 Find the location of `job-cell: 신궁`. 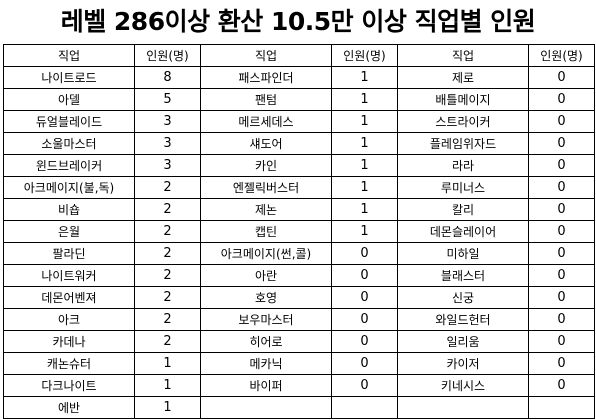

job-cell: 신궁 is located at coordinates (463, 297).